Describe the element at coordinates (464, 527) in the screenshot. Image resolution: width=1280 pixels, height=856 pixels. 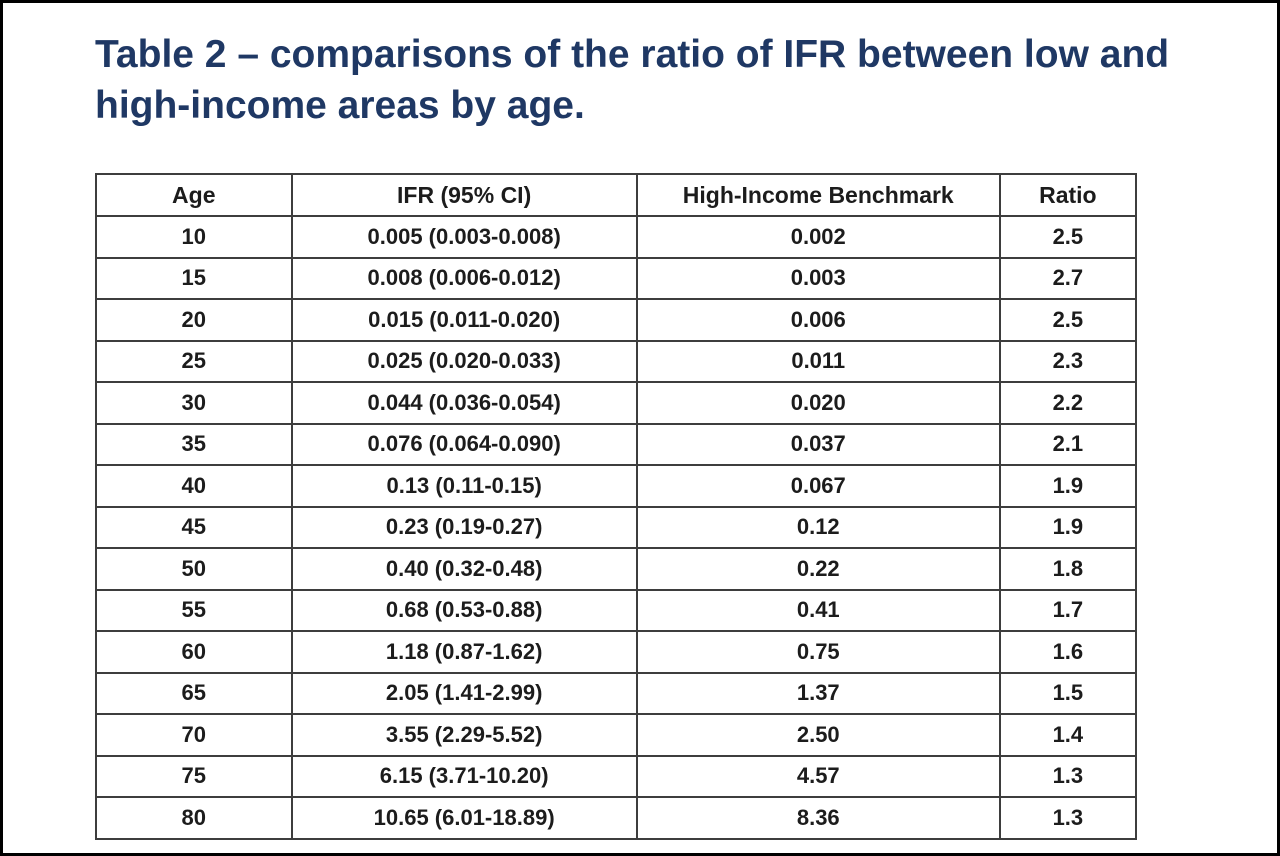
I see `ifr-cell: 0.23 (0.19-0.27)` at that location.